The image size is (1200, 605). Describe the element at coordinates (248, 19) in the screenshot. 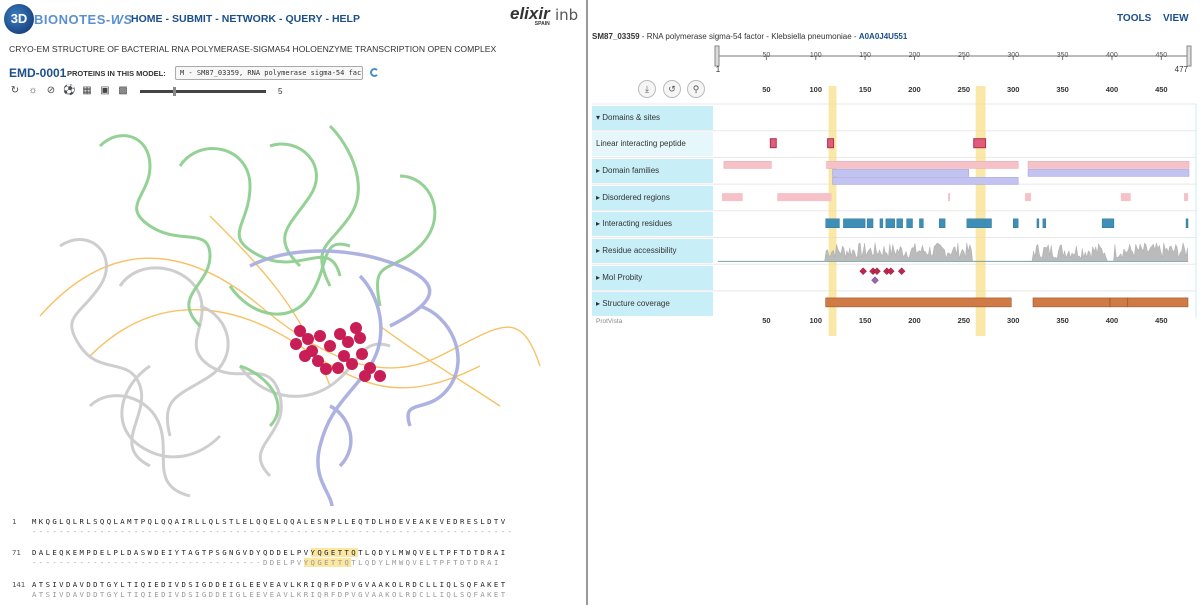

I see `nav-network: NETWORK` at that location.